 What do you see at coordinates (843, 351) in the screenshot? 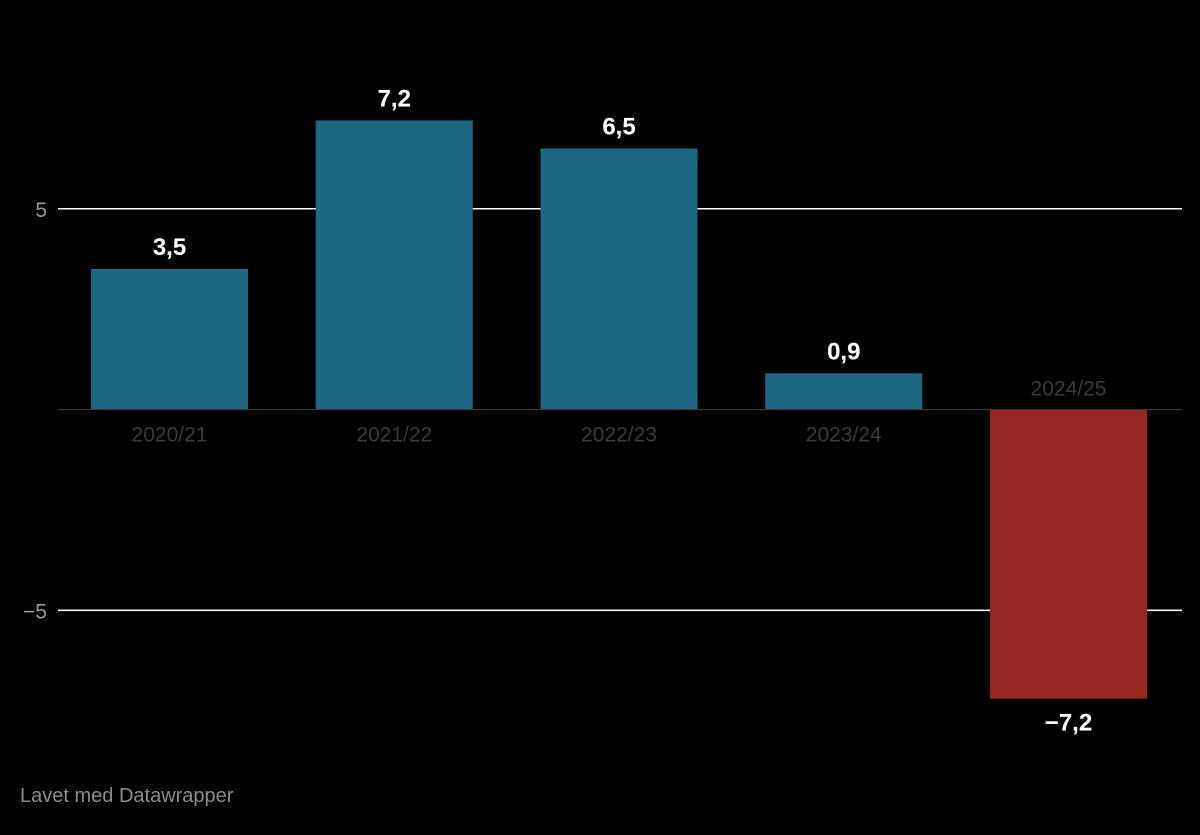
I see `value-label: 0,9` at bounding box center [843, 351].